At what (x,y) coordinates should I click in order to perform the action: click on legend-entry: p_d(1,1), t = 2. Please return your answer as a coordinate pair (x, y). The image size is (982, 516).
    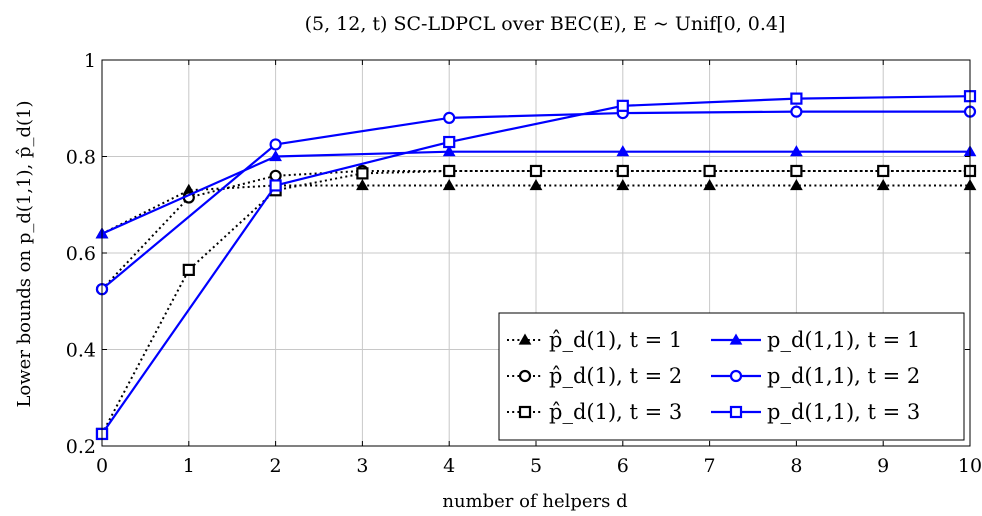
    Looking at the image, I should click on (815, 376).